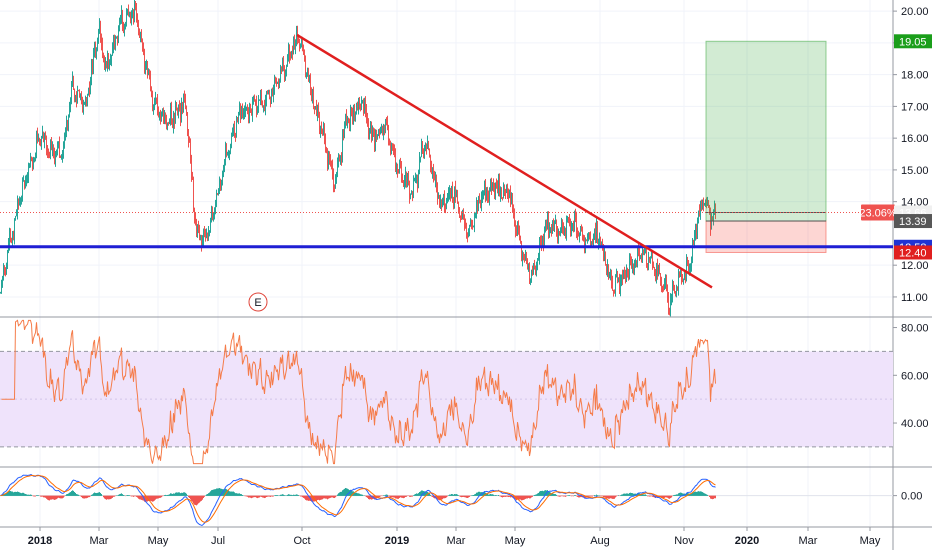 The width and height of the screenshot is (932, 550). I want to click on earnings-event-marker, so click(258, 302).